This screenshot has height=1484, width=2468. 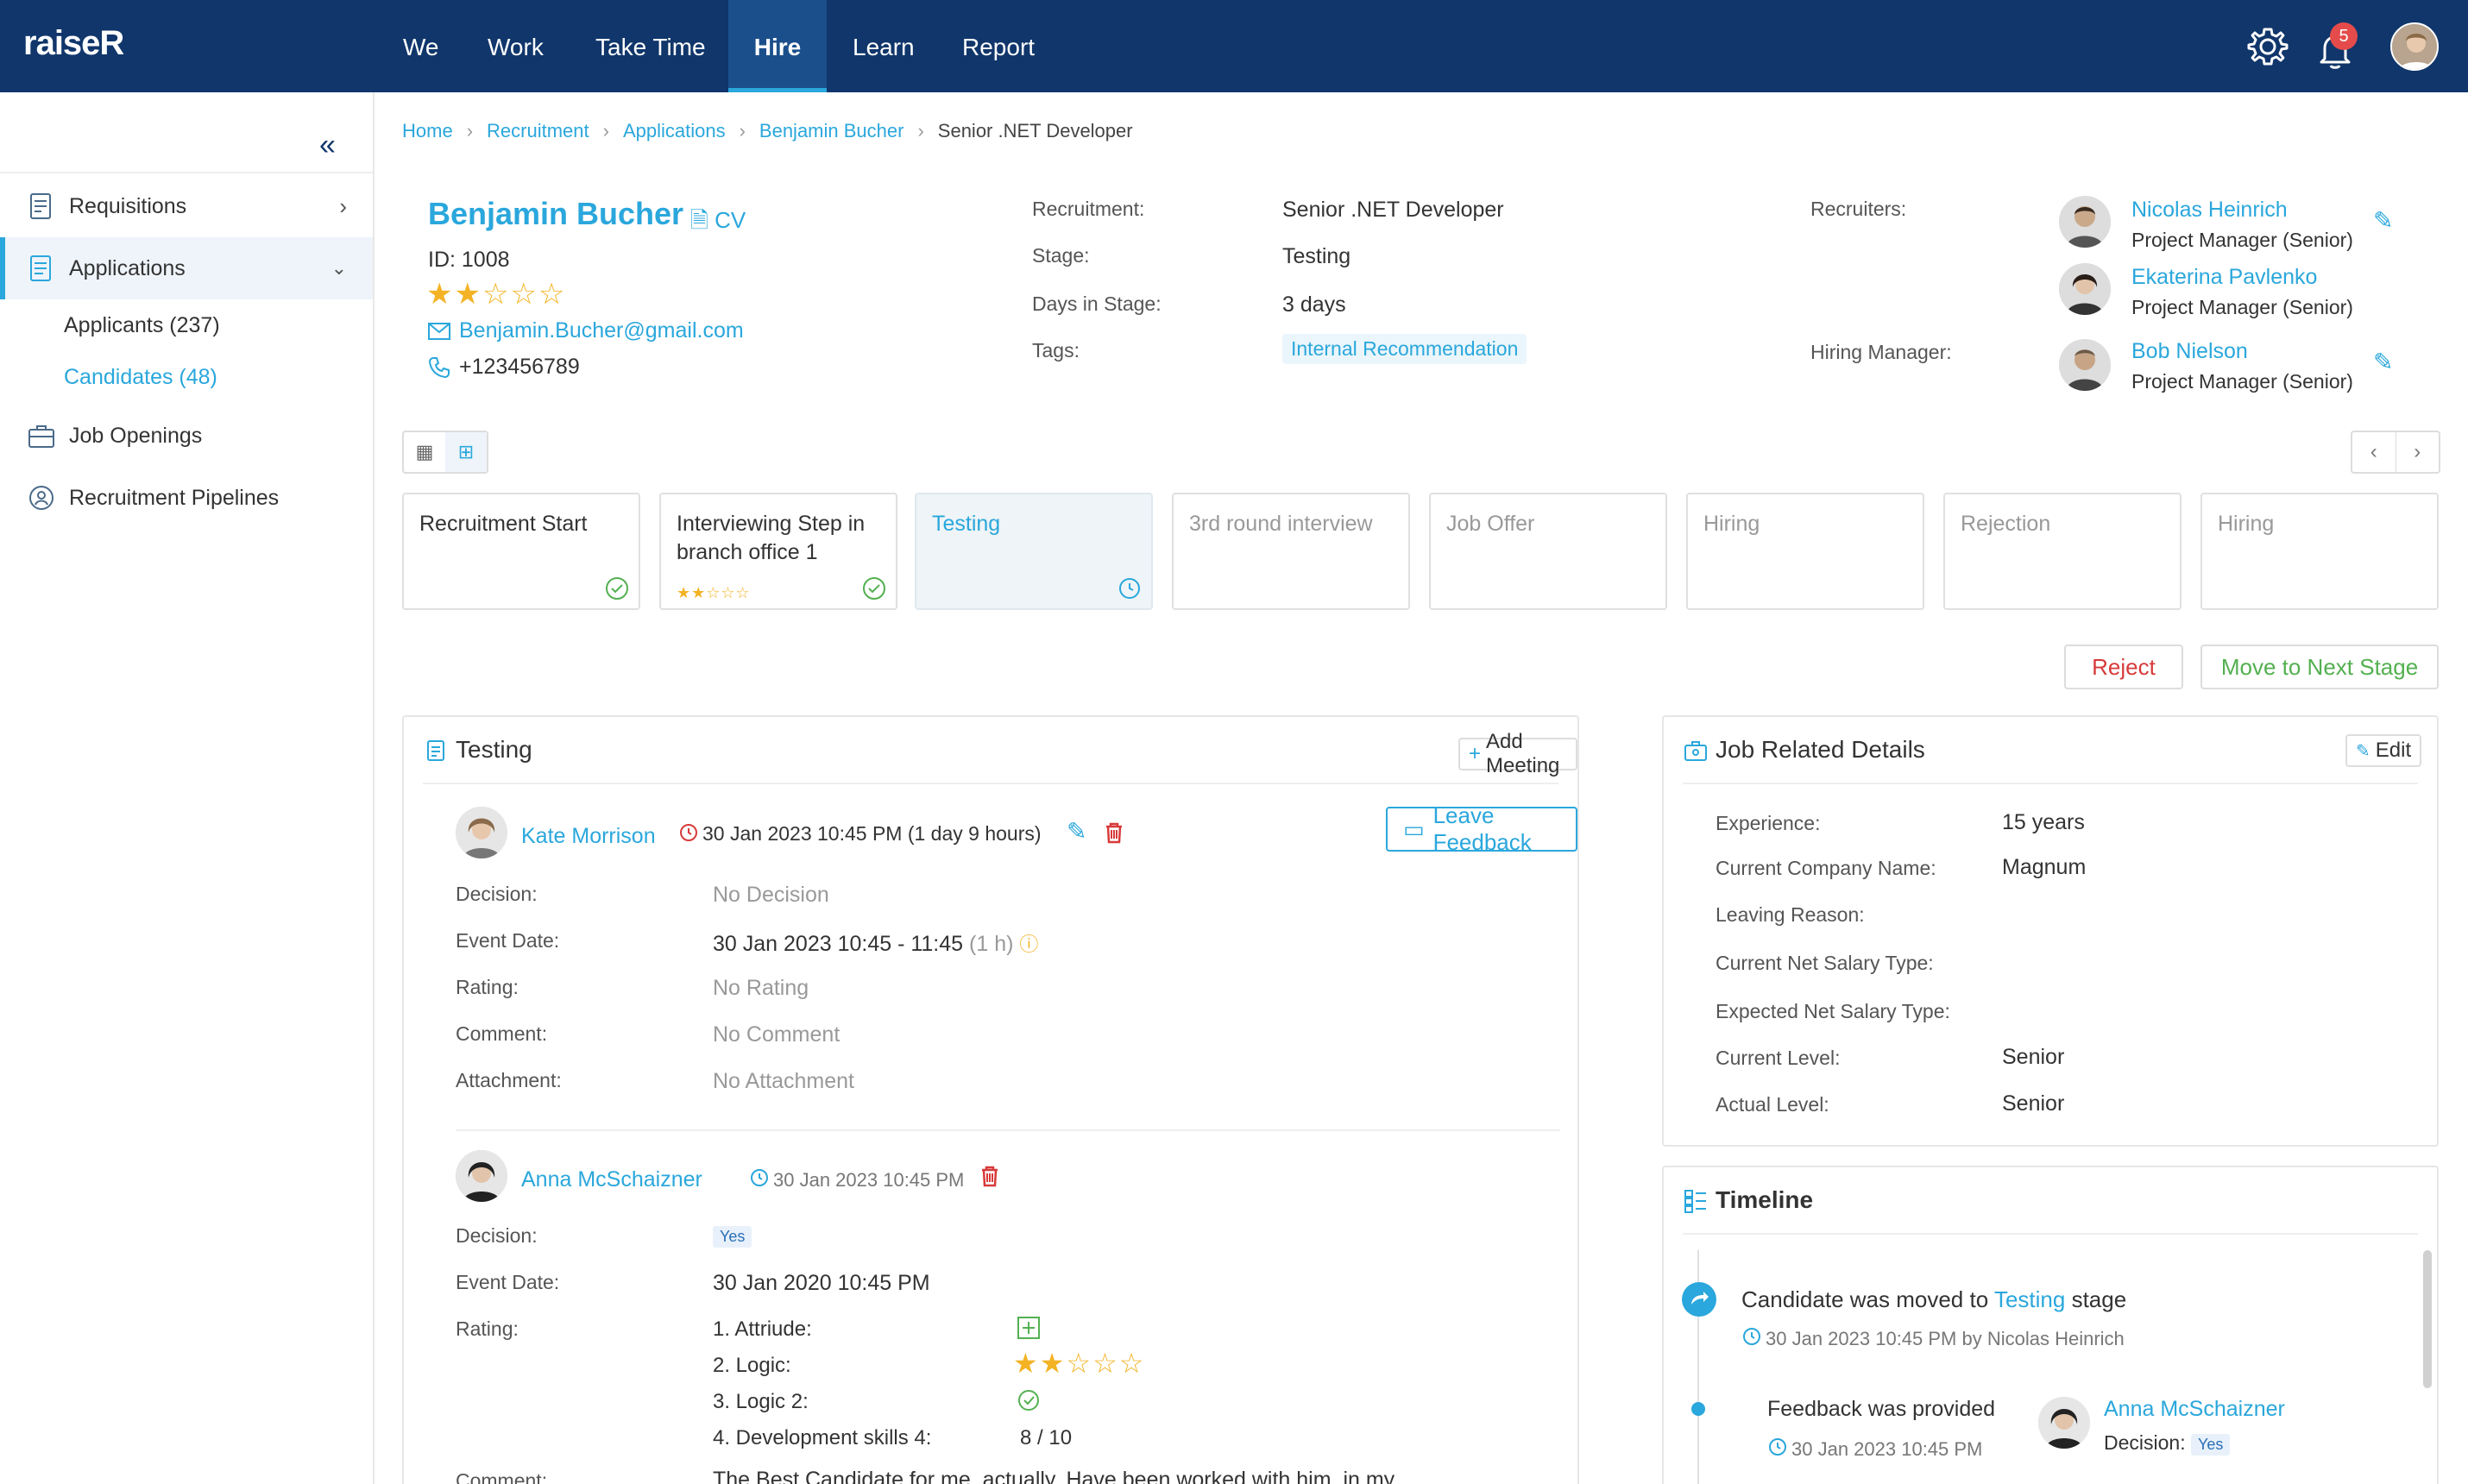 What do you see at coordinates (2384, 362) in the screenshot?
I see `edit-hiring-manager-pencil-icon: ✎` at bounding box center [2384, 362].